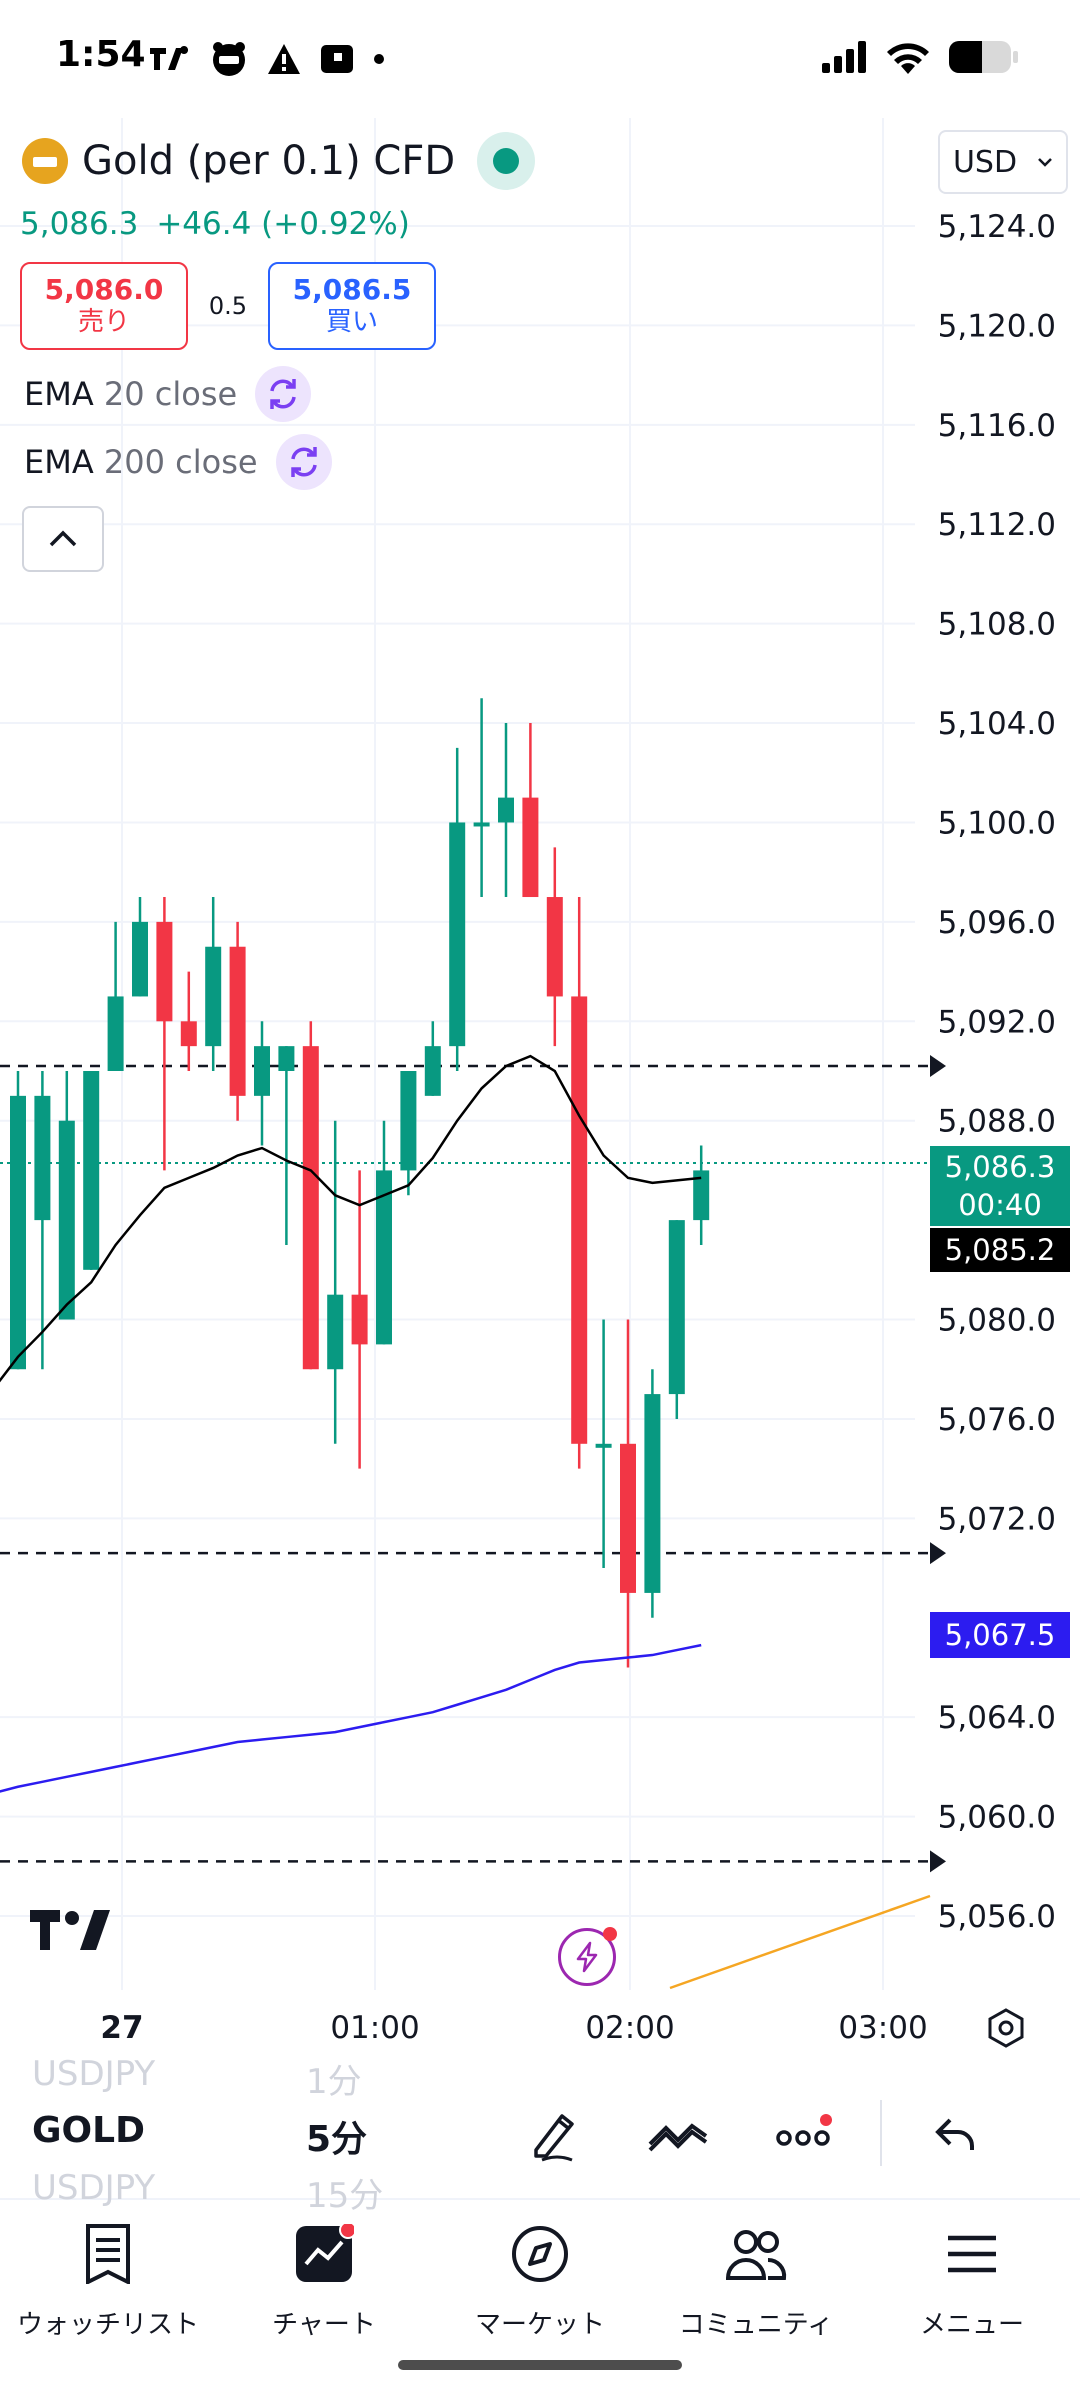 The height and width of the screenshot is (2400, 1080). I want to click on symbol-picker-next: USDJPY, so click(94, 2188).